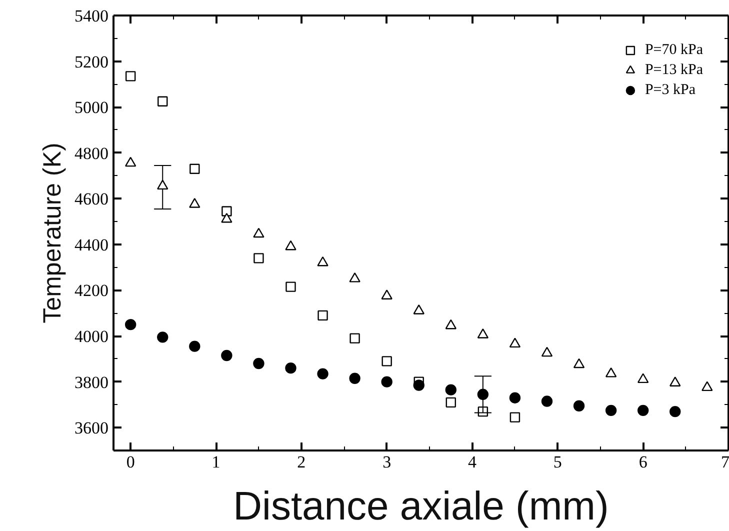  Describe the element at coordinates (91, 428) in the screenshot. I see `y-tick-label: 3600` at that location.